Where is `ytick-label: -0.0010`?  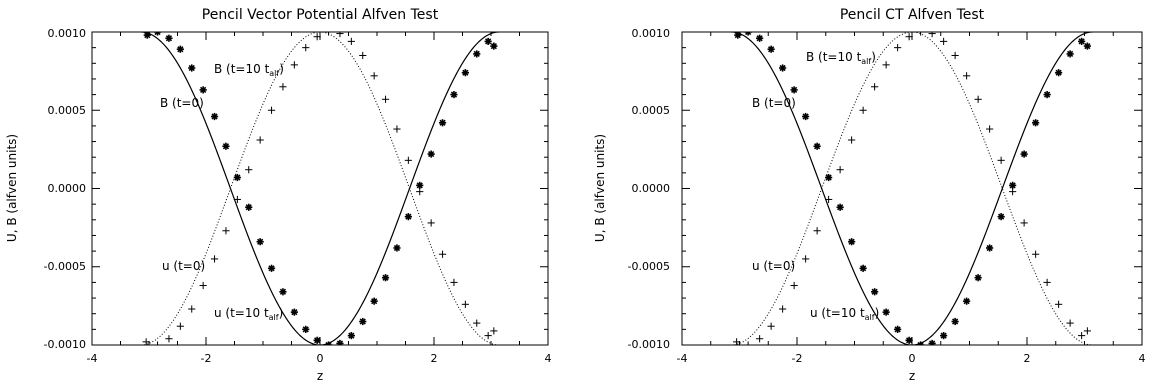 ytick-label: -0.0010 is located at coordinates (65, 344).